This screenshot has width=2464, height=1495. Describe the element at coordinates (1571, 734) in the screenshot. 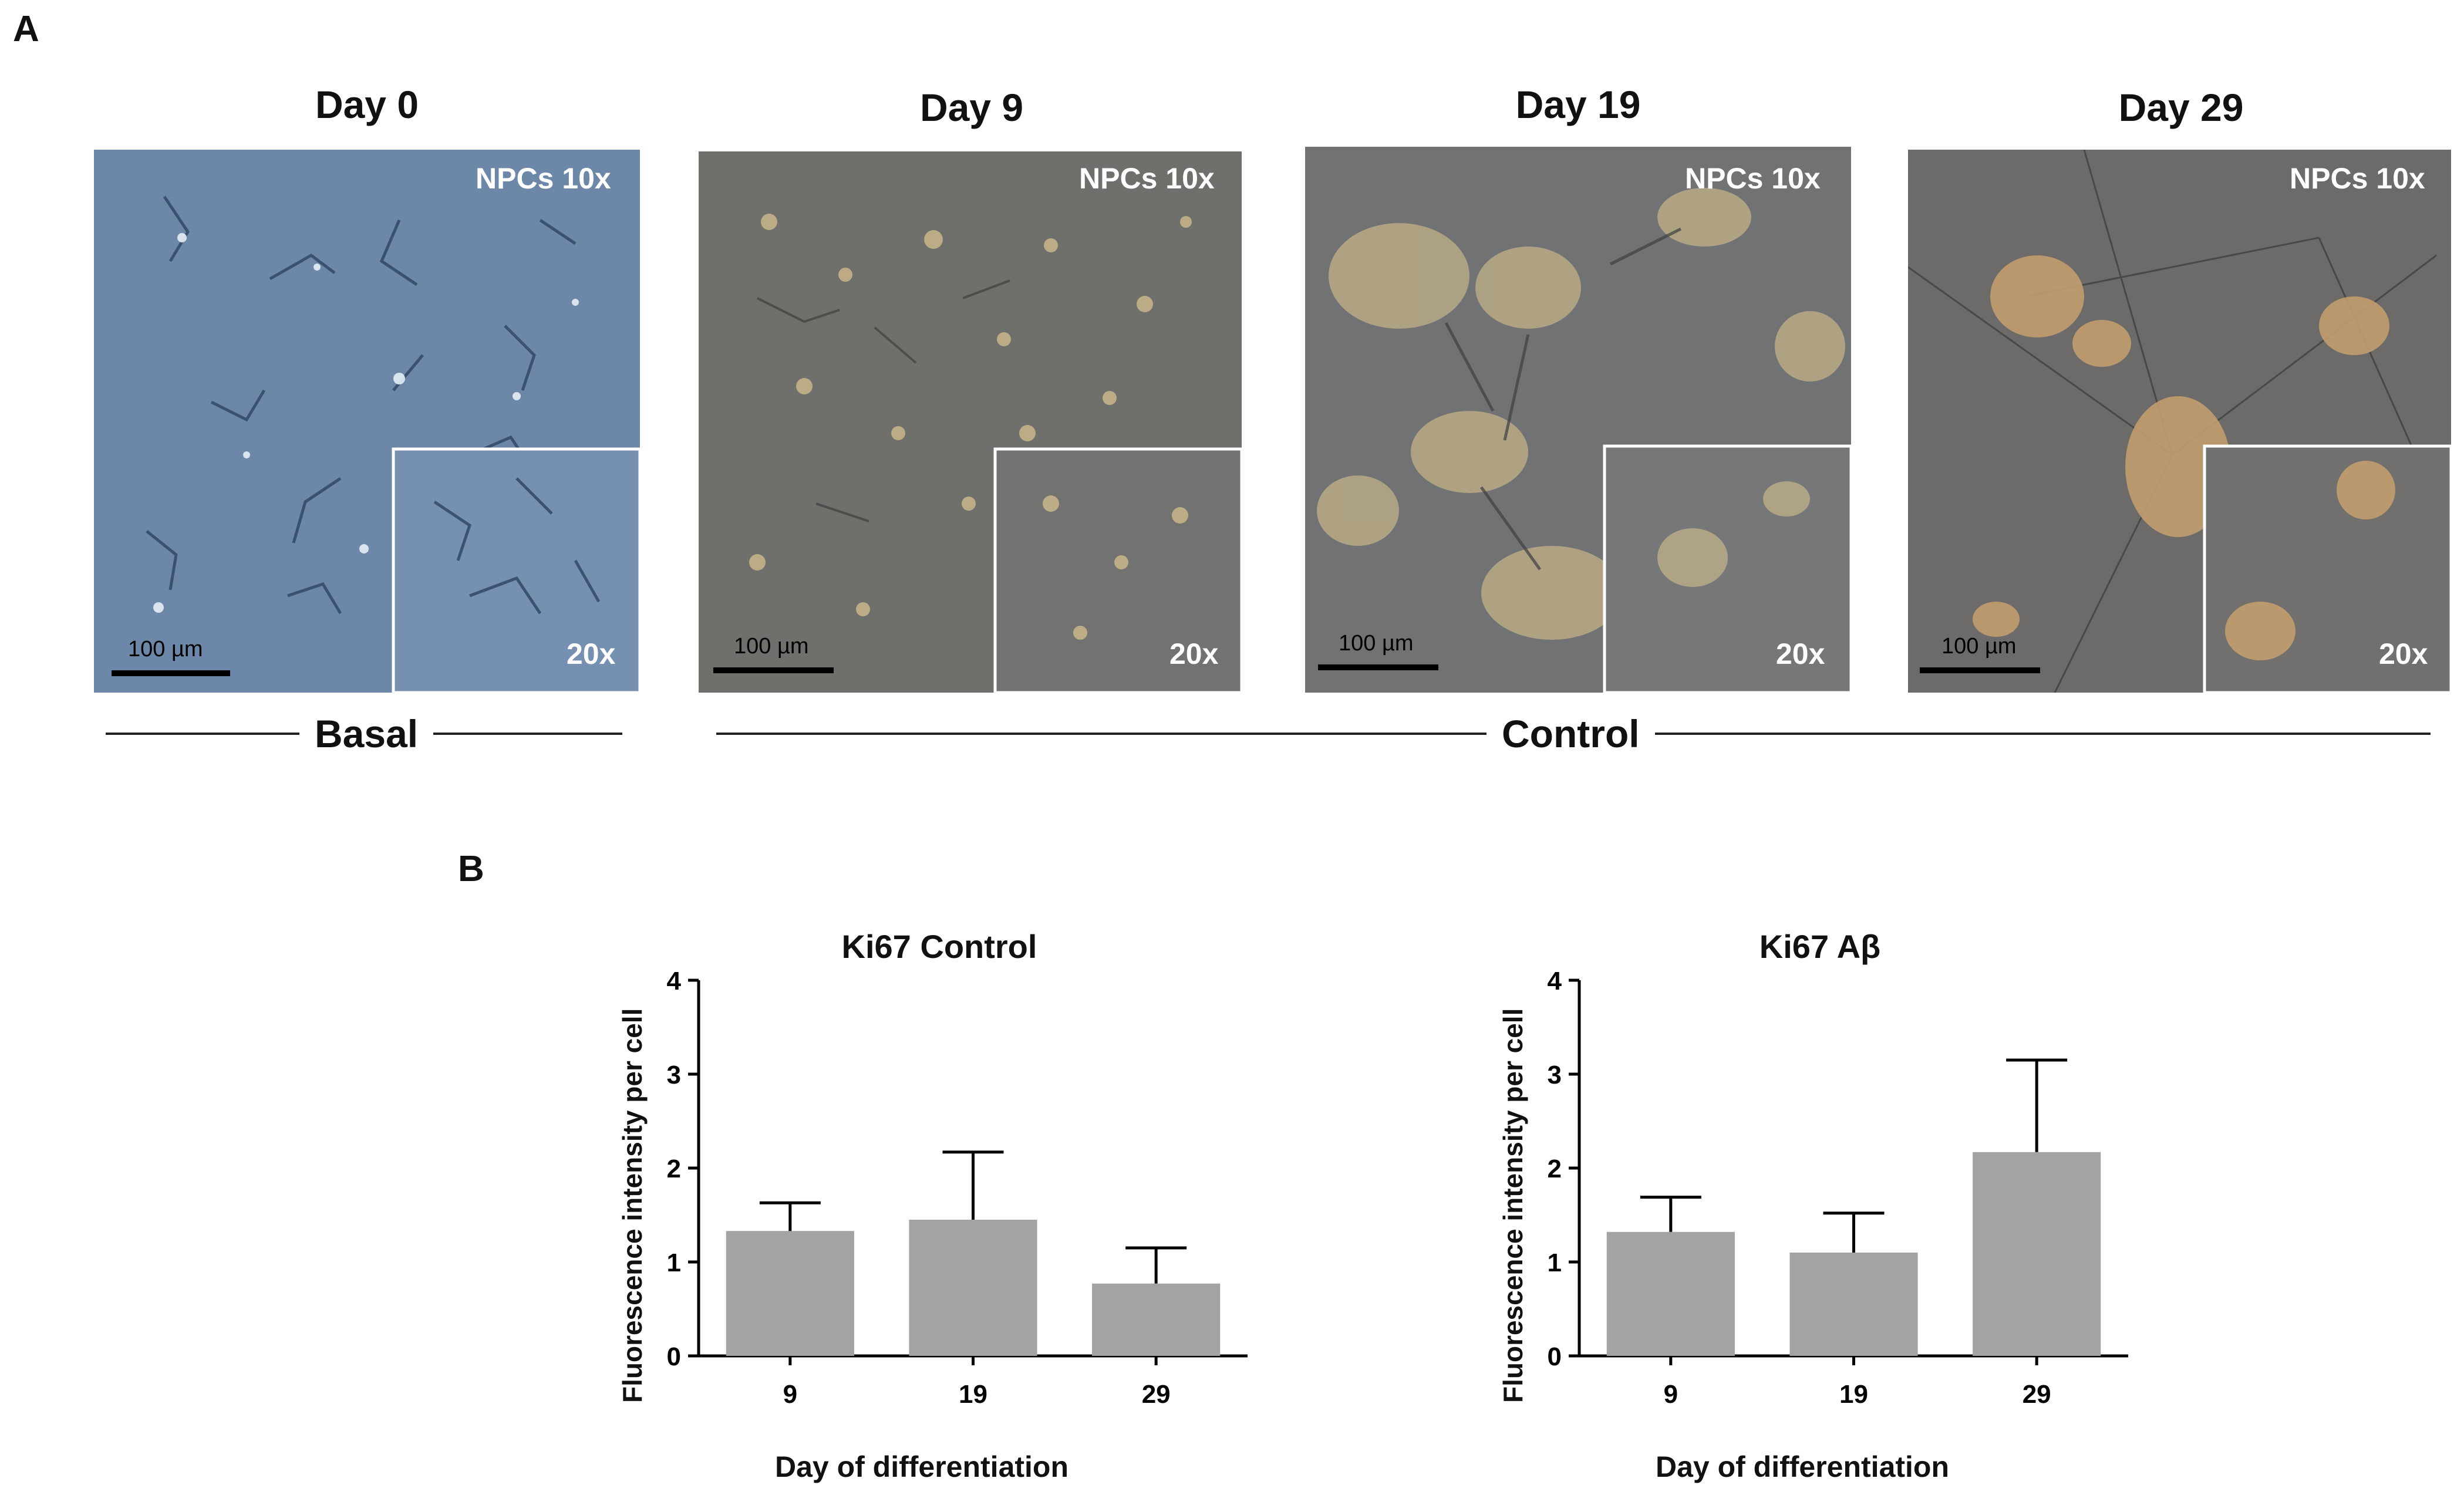

I see `control-group-label: Control` at that location.